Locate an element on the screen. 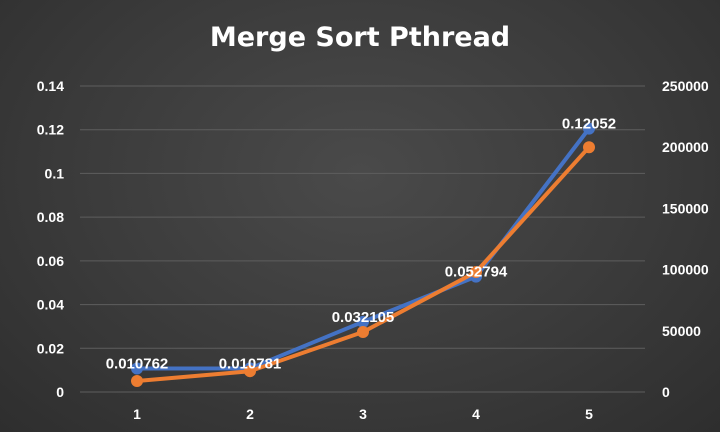  x-tick-label: 4 is located at coordinates (476, 414).